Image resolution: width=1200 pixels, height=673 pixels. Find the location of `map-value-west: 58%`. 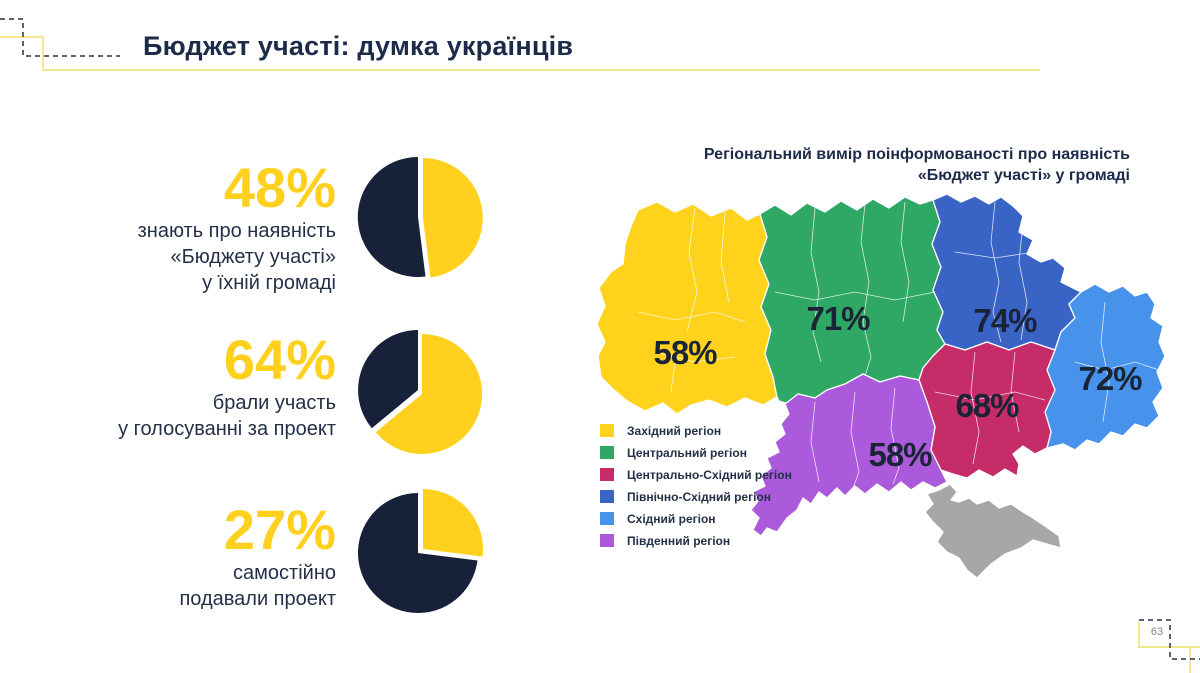

map-value-west: 58% is located at coordinates (685, 352).